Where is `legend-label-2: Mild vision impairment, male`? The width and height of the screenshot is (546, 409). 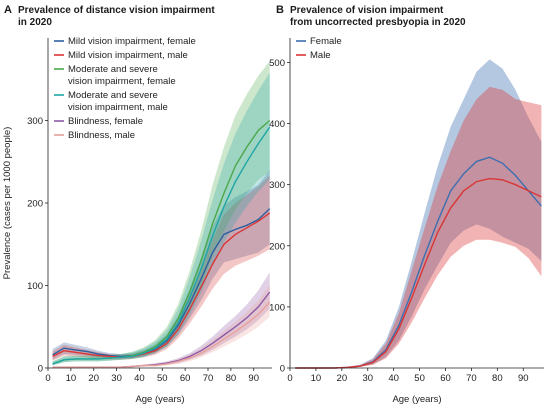
legend-label-2: Mild vision impairment, male is located at coordinates (128, 55).